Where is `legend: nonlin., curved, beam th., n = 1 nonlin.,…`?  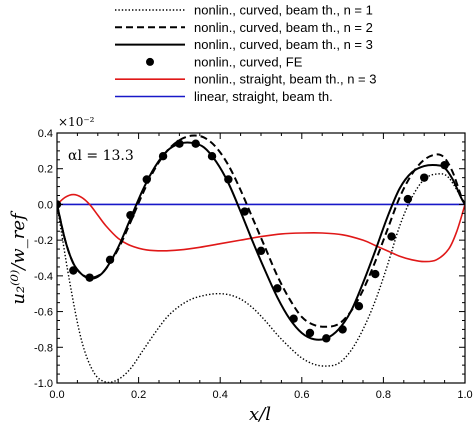 legend: nonlin., curved, beam th., n = 1 nonlin.,… is located at coordinates (245, 53).